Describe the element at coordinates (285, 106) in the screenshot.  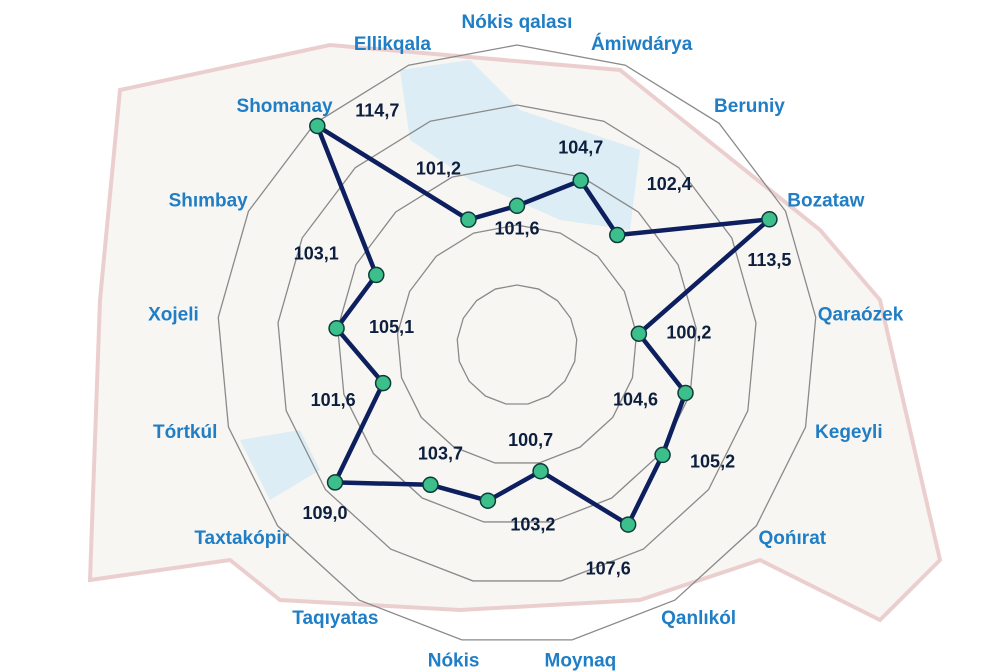
I see `category-label: Shomanay` at that location.